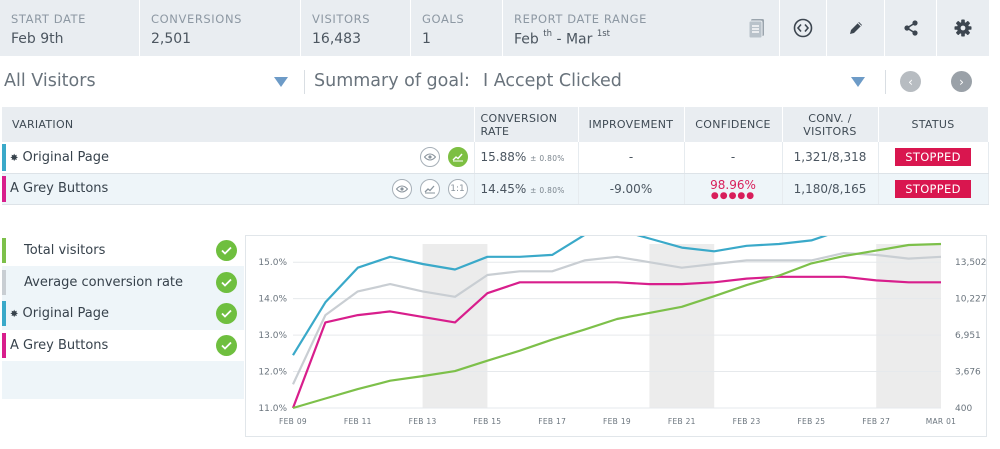 The width and height of the screenshot is (1000, 449). I want to click on shaded-band, so click(455, 326).